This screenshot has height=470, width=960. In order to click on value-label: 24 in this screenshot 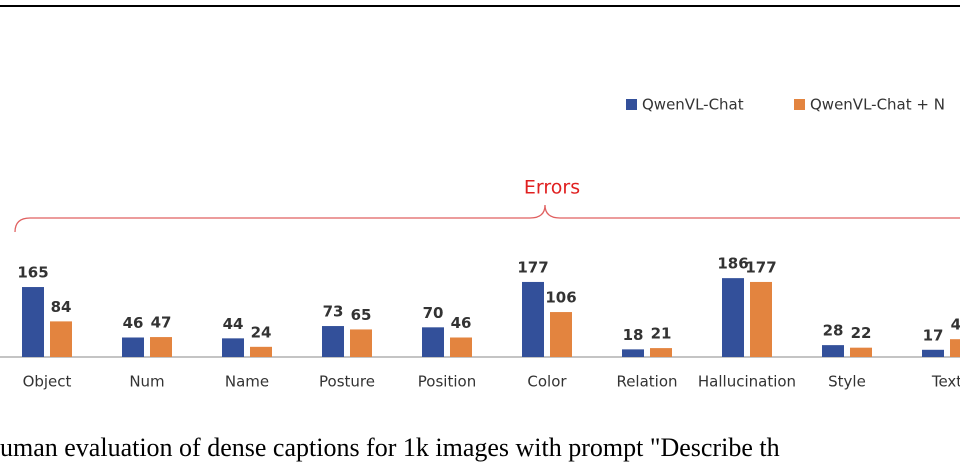, I will do `click(261, 332)`.